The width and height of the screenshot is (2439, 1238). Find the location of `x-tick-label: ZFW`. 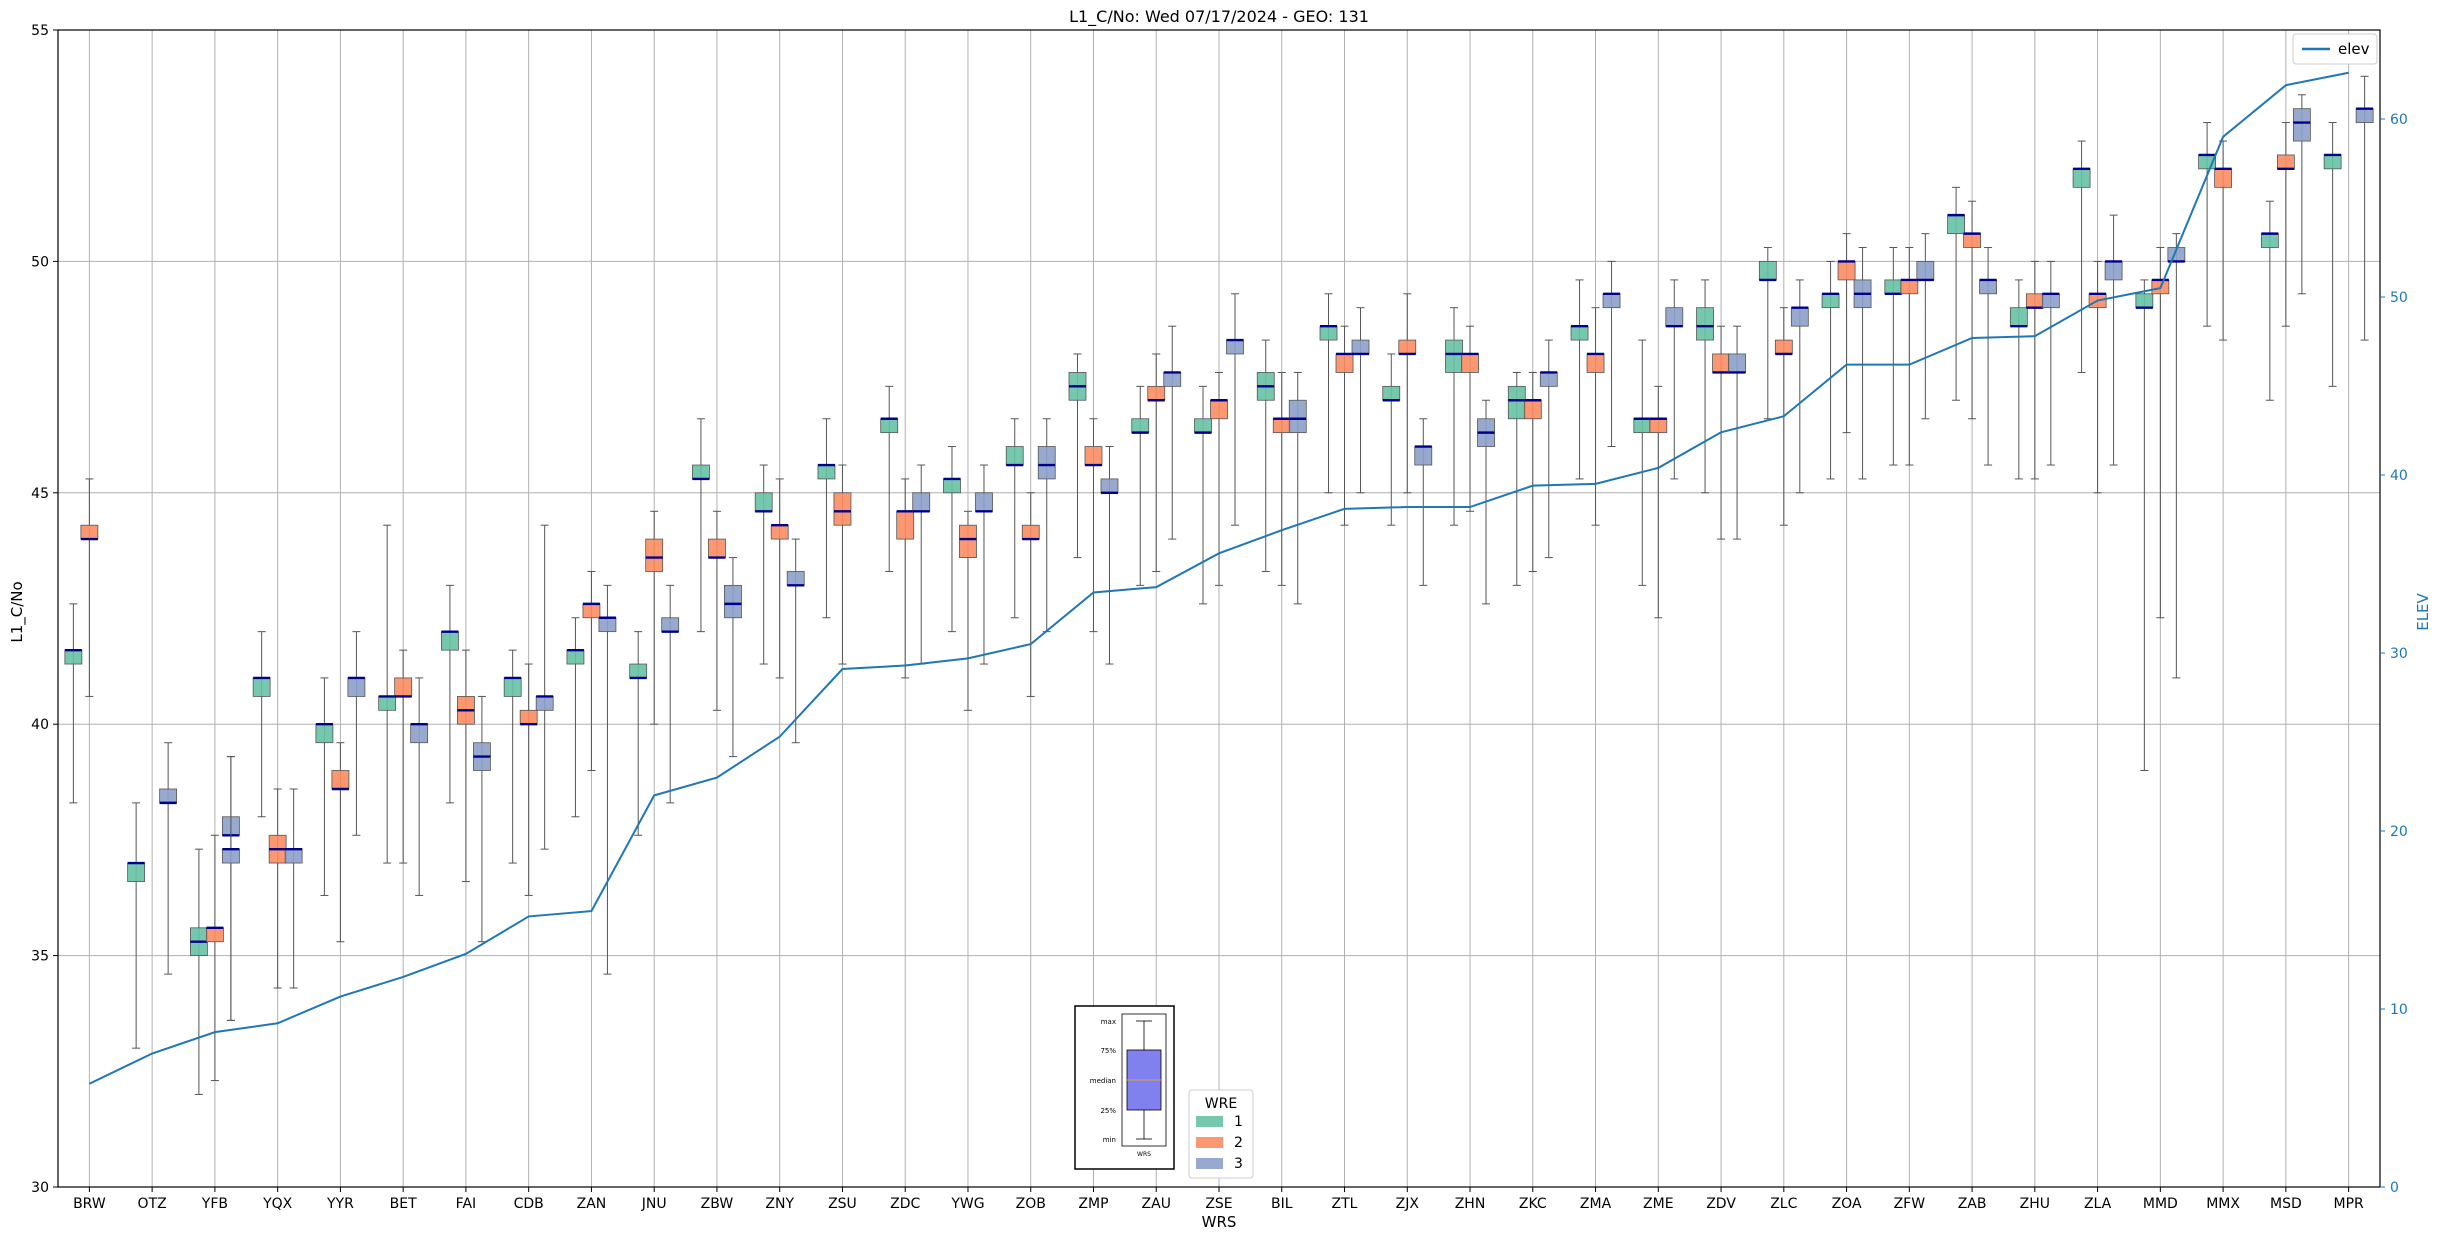

x-tick-label: ZFW is located at coordinates (1910, 1204).